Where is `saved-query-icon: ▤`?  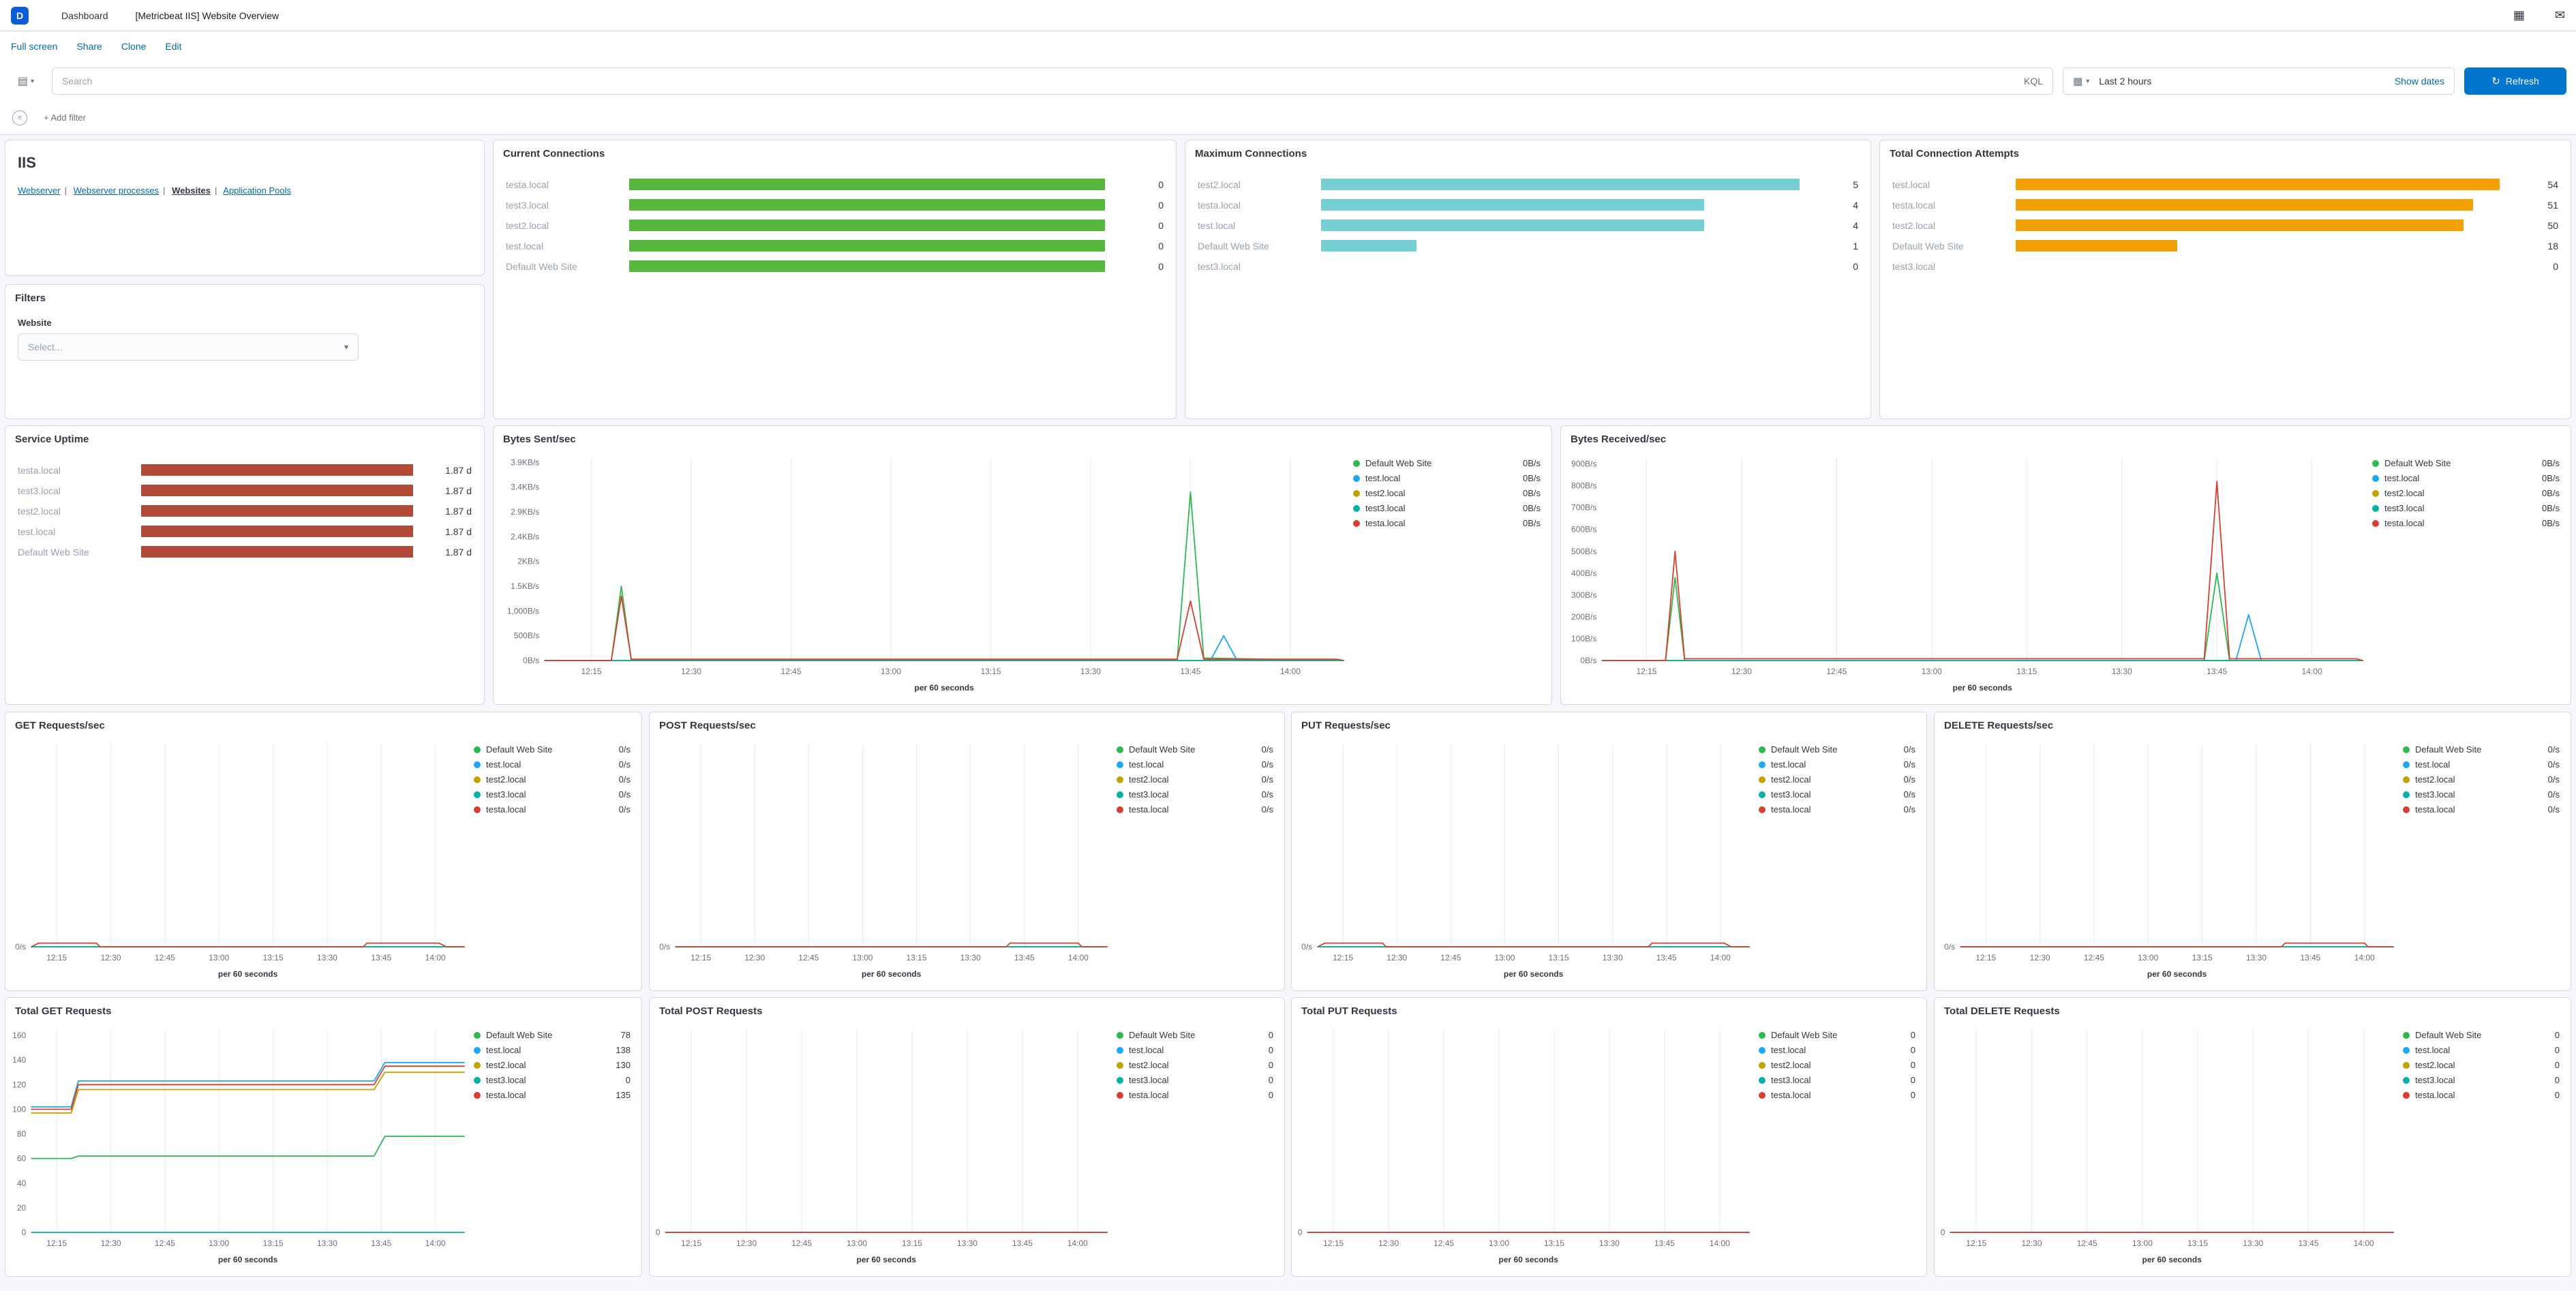 saved-query-icon: ▤ is located at coordinates (23, 81).